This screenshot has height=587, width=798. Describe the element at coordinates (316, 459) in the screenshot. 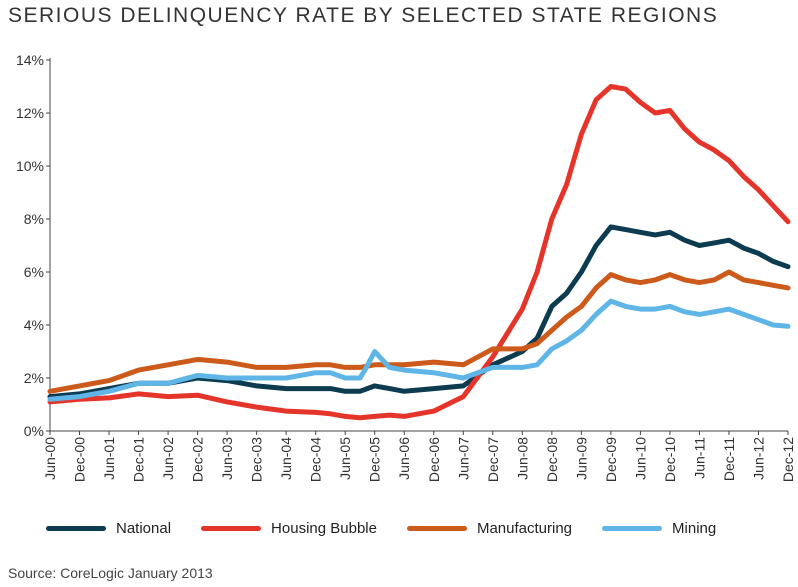

I see `x-tick-label: Dec-04` at that location.